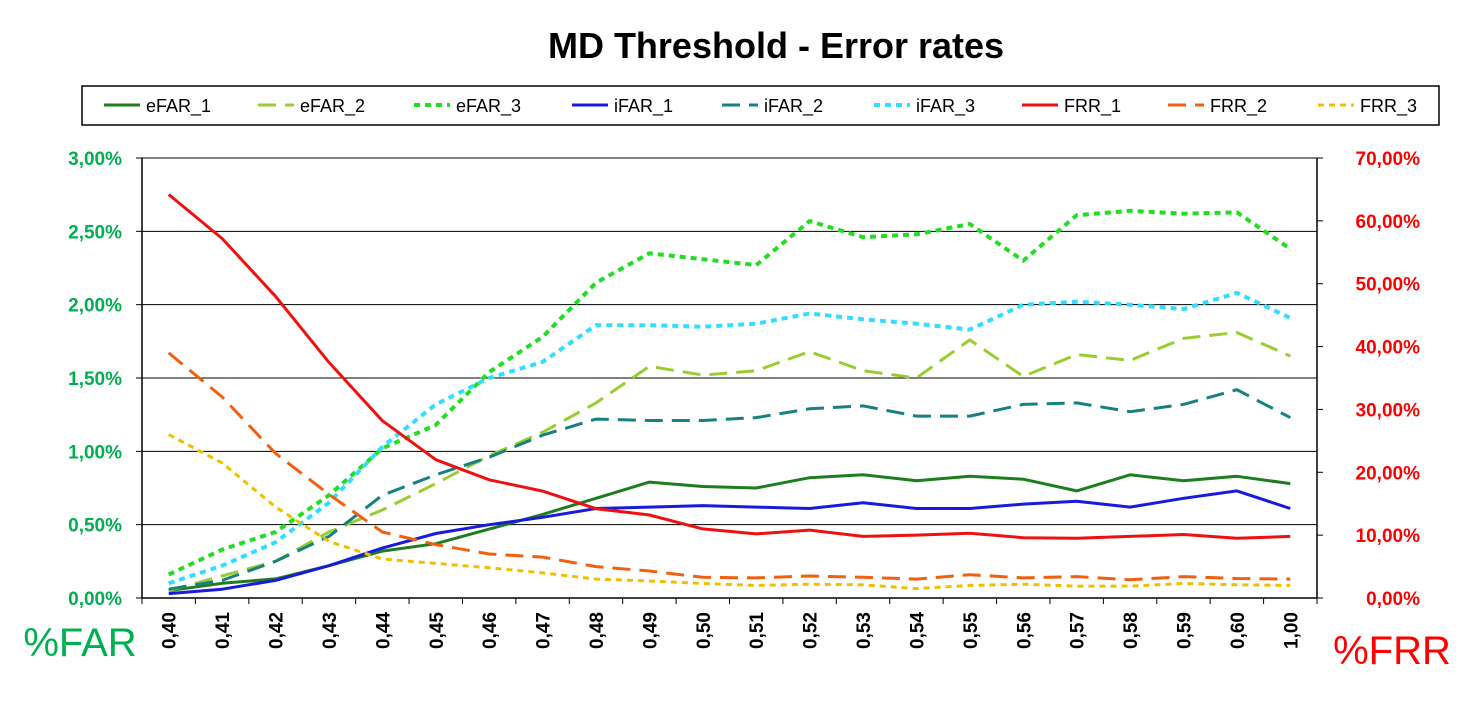 Image resolution: width=1479 pixels, height=701 pixels. What do you see at coordinates (1024, 630) in the screenshot?
I see `x-tick-label: 0,56` at bounding box center [1024, 630].